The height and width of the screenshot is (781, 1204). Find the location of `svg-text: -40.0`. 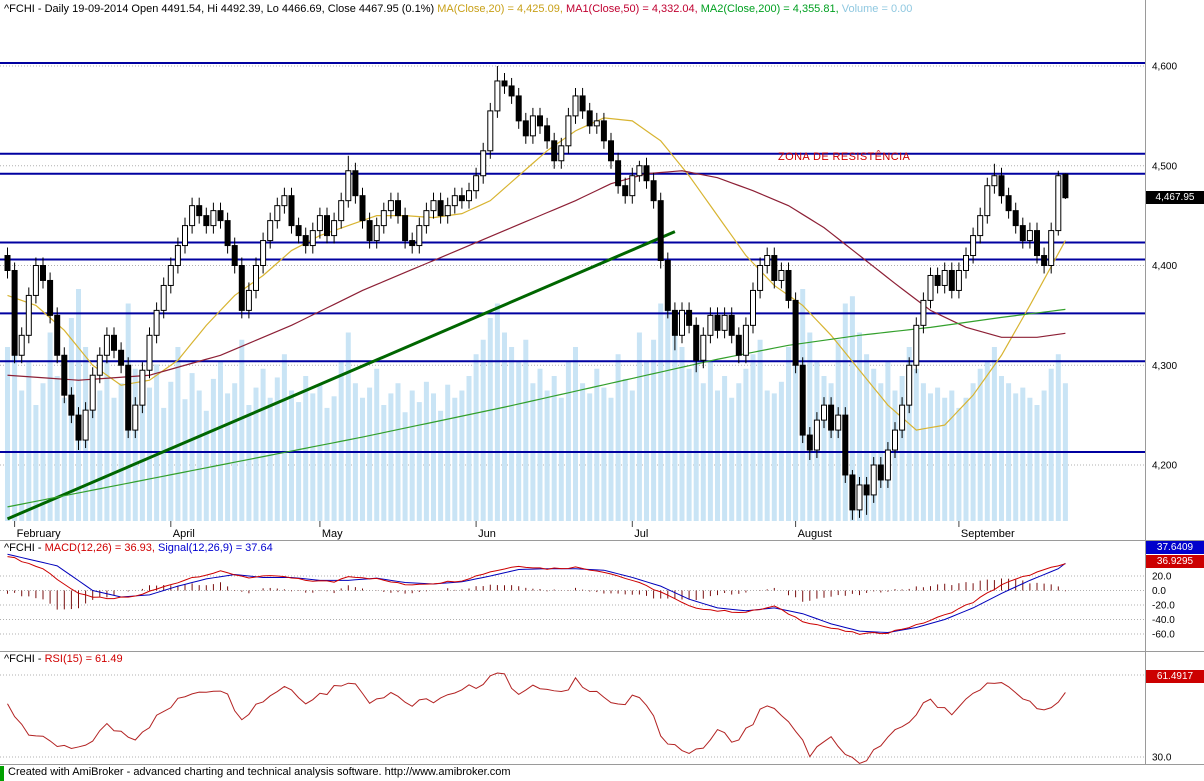

svg-text: -40.0 is located at coordinates (1163, 620).